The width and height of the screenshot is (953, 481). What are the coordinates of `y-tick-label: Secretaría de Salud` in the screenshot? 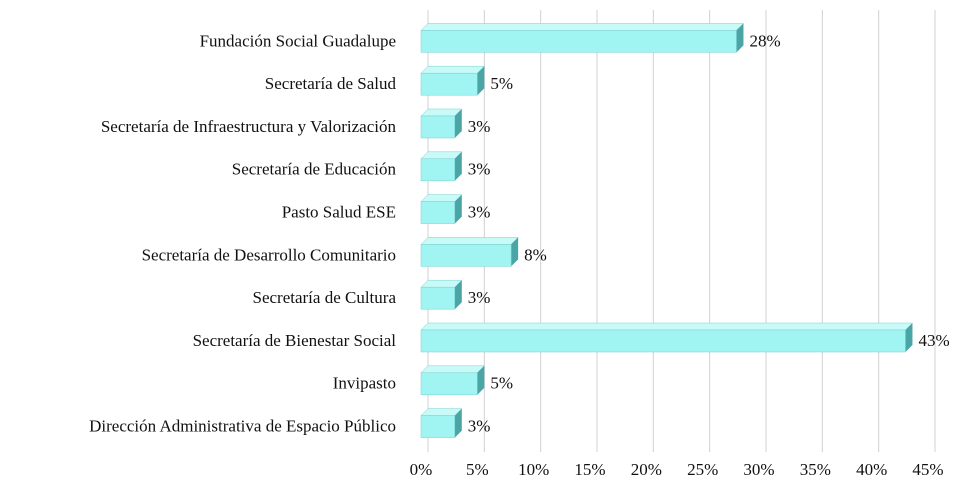 It's located at (331, 83).